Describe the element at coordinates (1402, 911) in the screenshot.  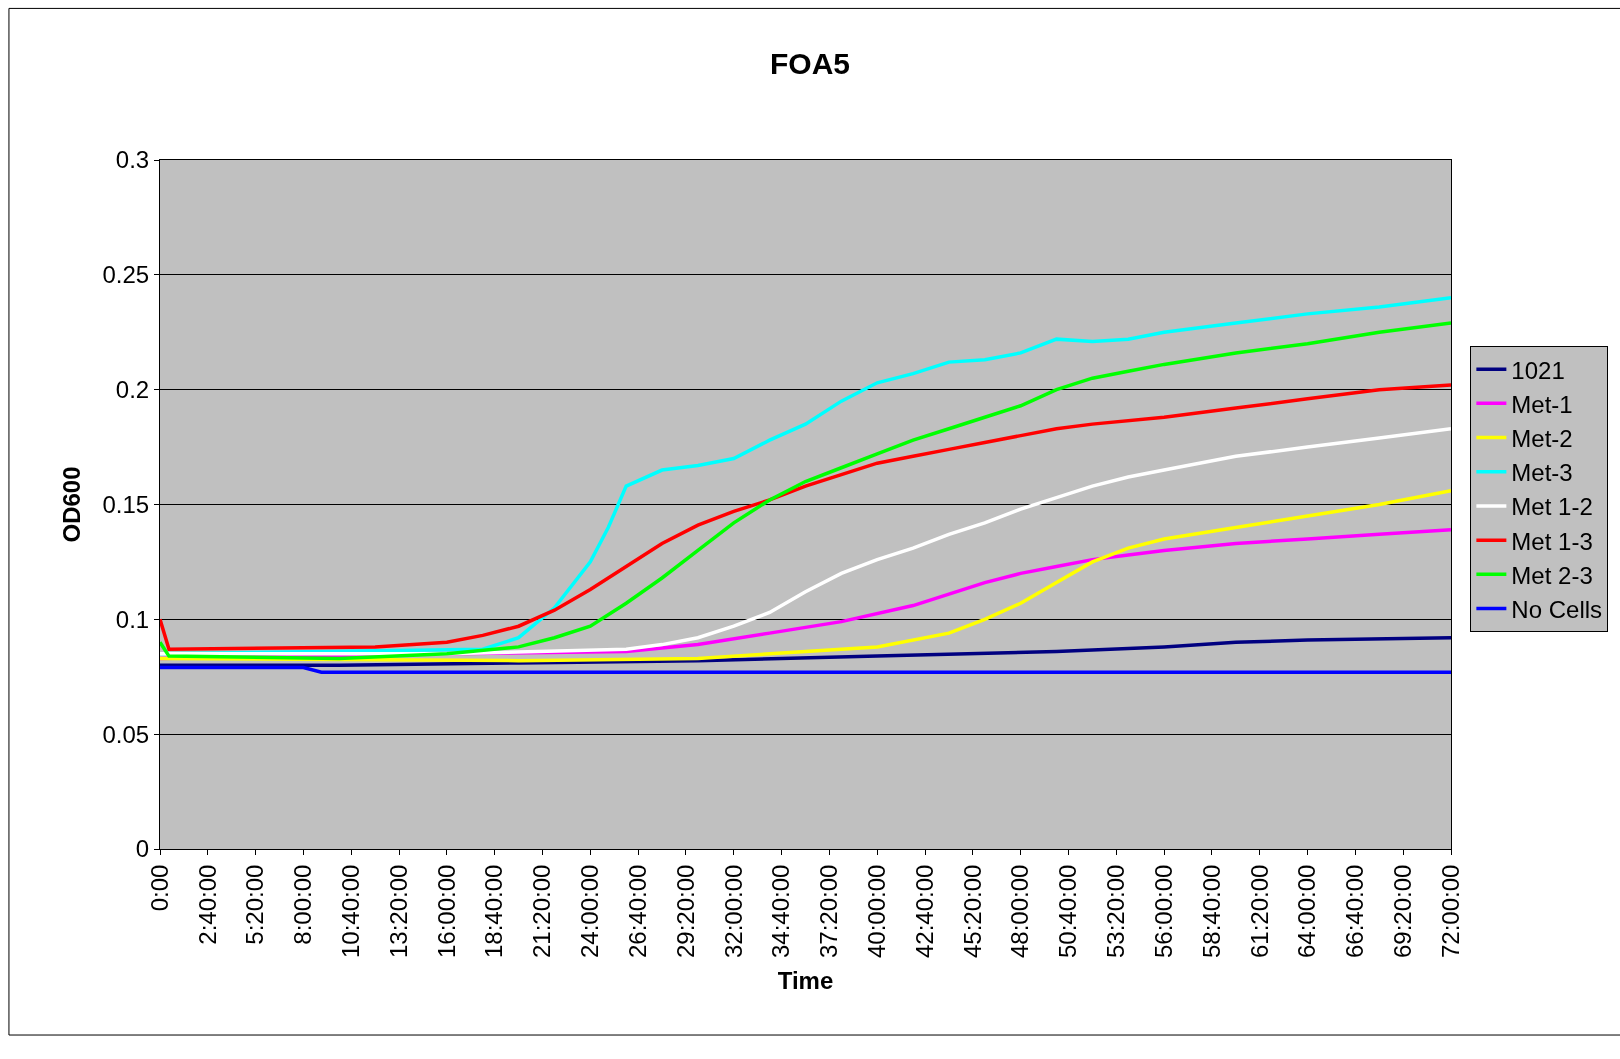
I see `x-tick-label: 69:20:00` at that location.